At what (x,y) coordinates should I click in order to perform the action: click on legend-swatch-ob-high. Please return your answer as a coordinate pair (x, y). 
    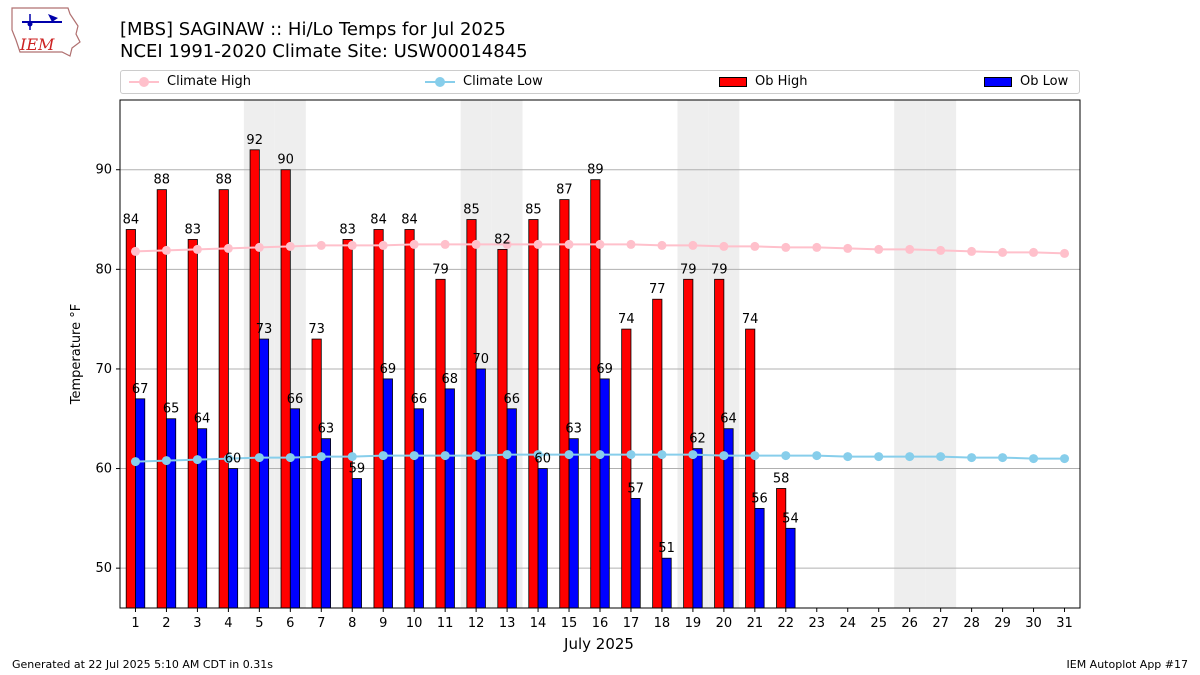
    Looking at the image, I should click on (733, 81).